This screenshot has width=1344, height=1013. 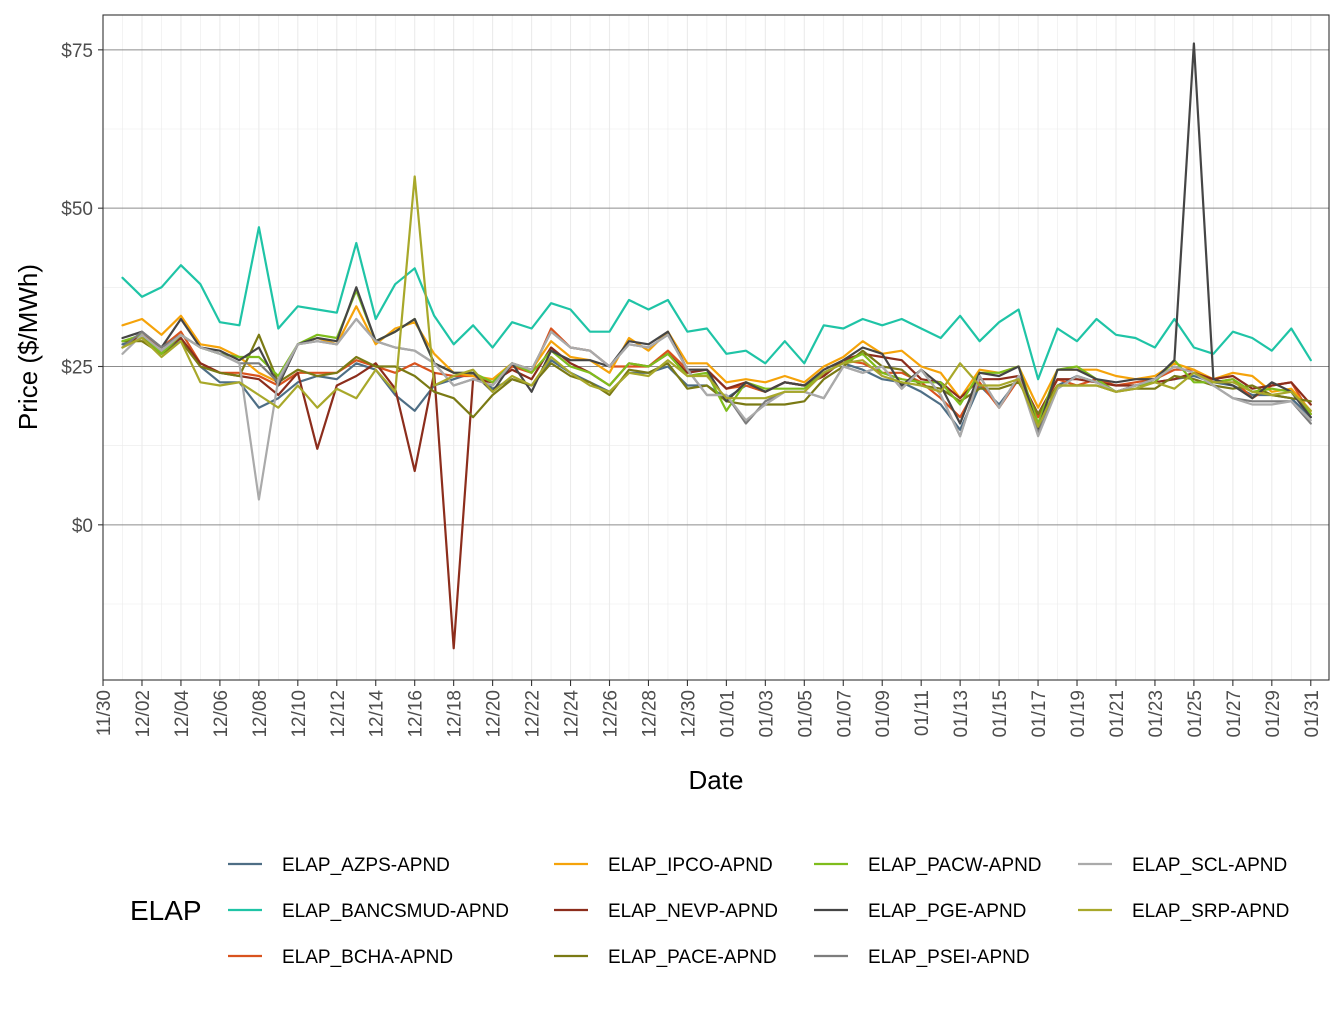 I want to click on x-tick-label: 11/30, so click(x=104, y=713).